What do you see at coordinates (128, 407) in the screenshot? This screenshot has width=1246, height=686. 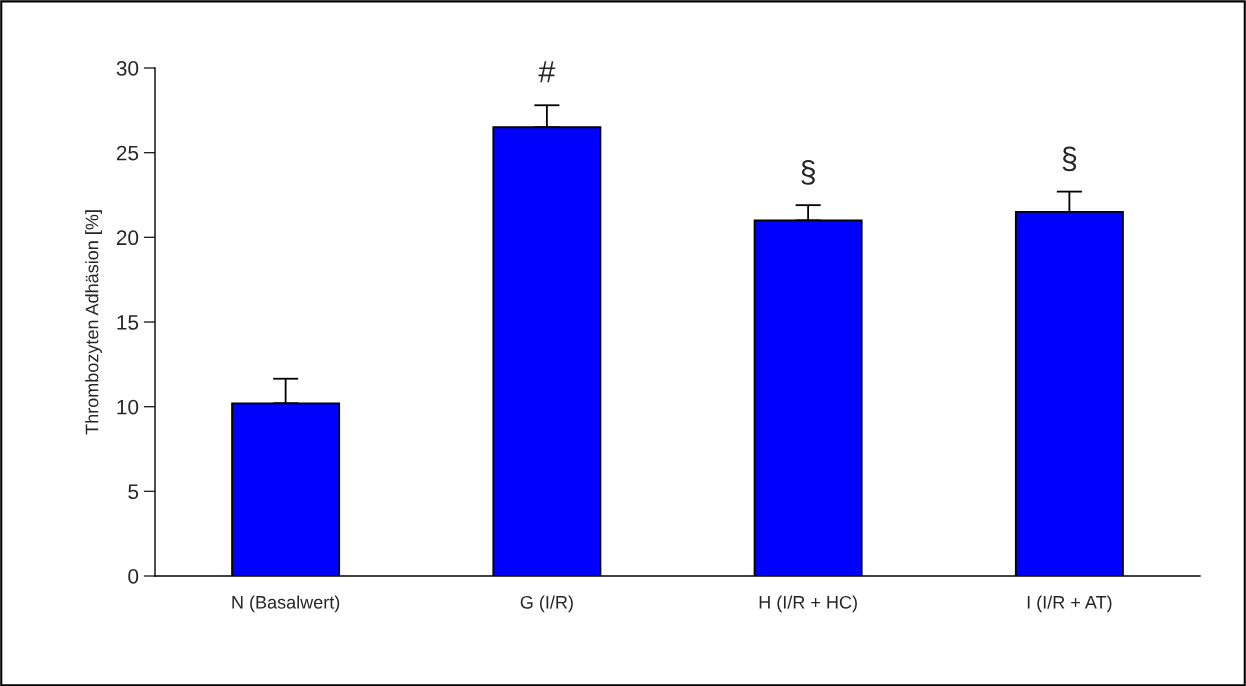 I see `y-tick-label: 10` at bounding box center [128, 407].